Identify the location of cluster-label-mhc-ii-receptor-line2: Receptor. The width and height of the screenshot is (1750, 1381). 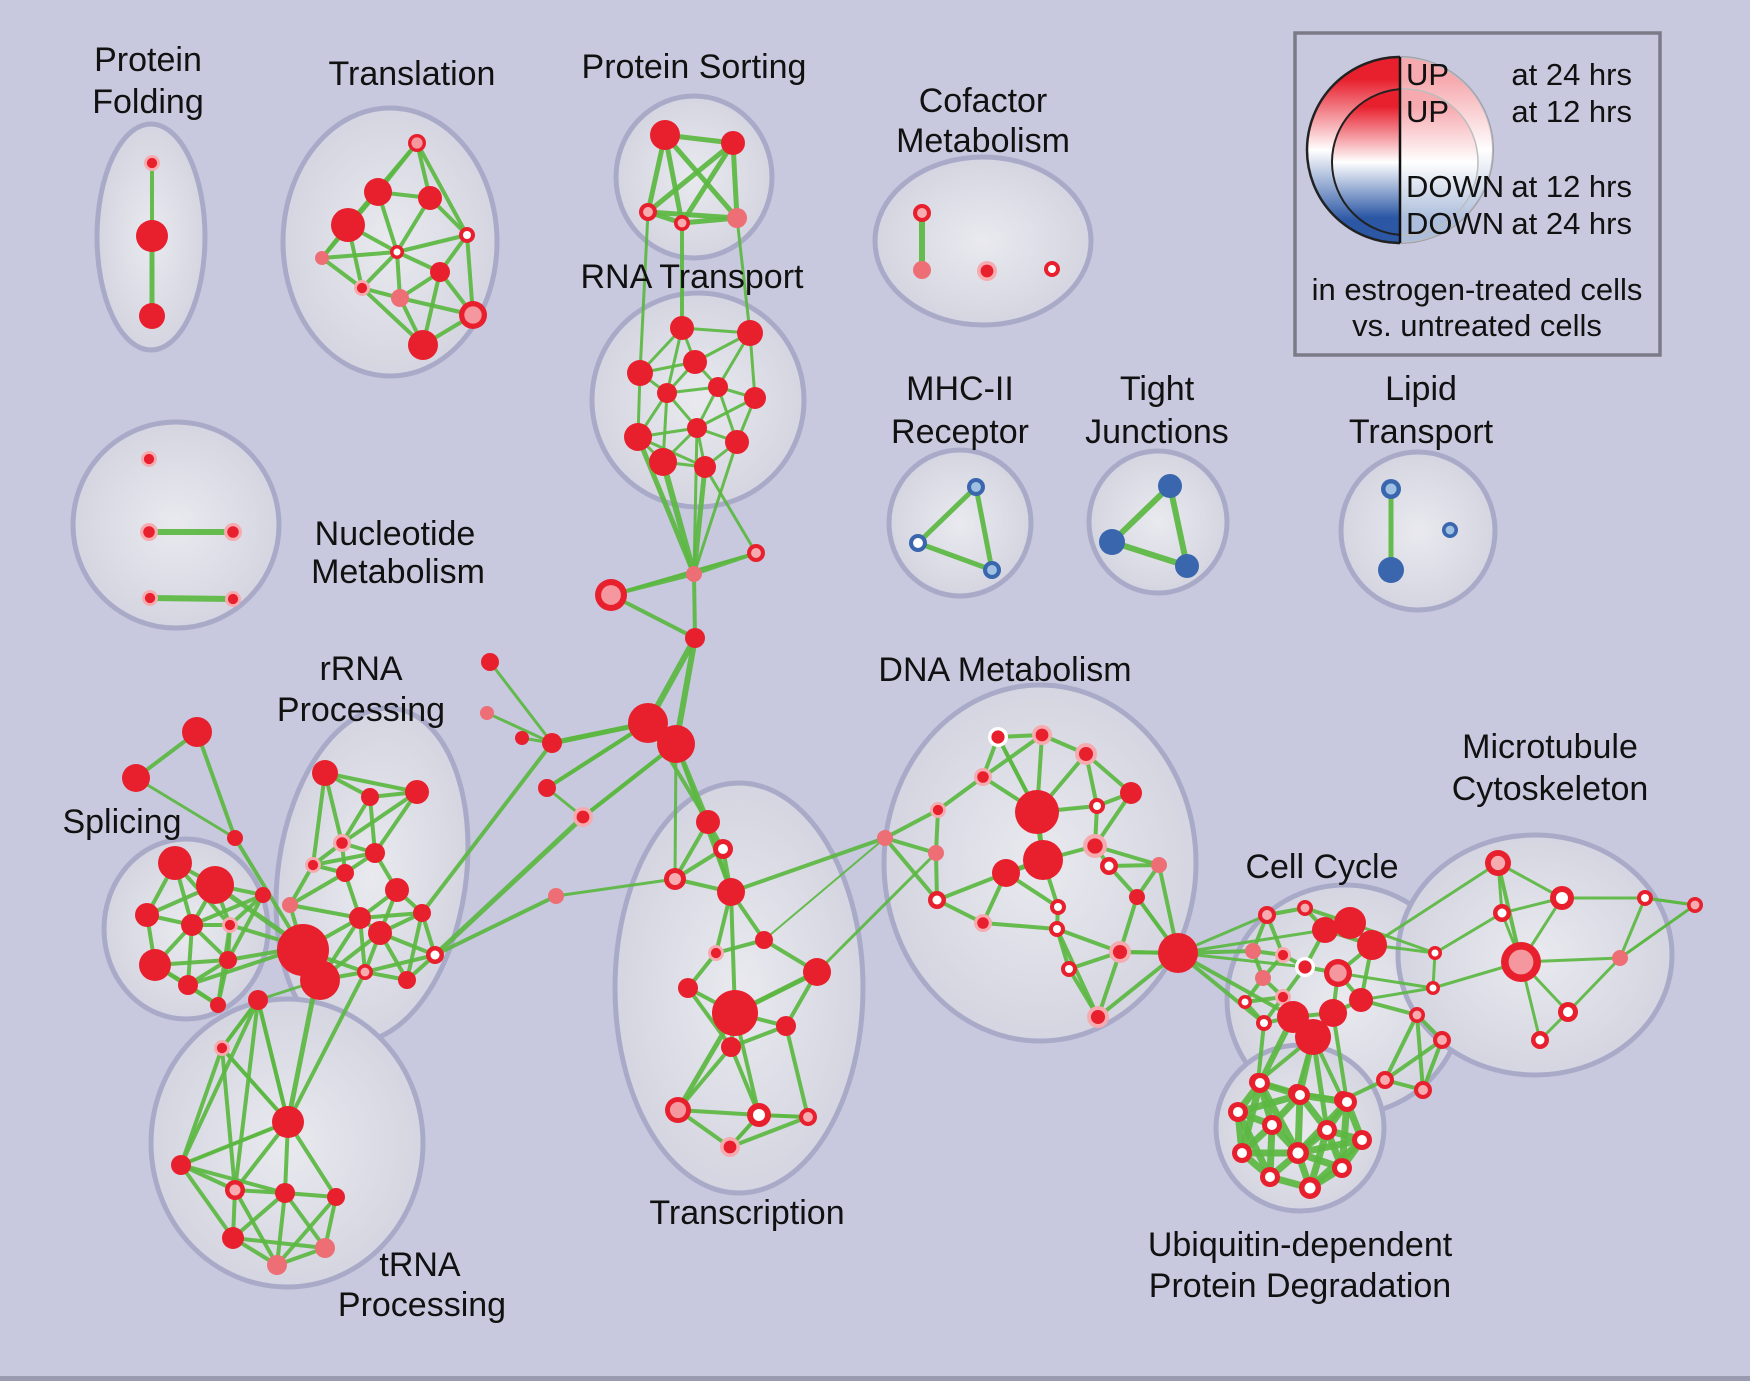
(960, 432).